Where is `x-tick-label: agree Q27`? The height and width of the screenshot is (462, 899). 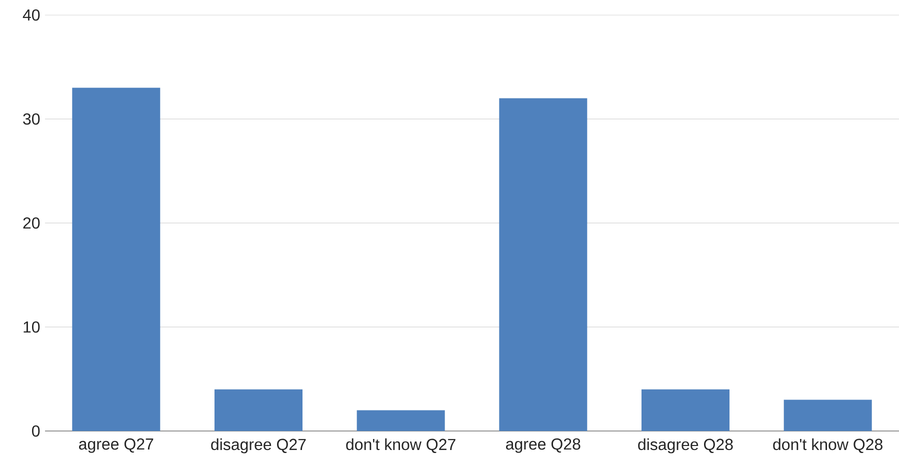
x-tick-label: agree Q27 is located at coordinates (116, 445).